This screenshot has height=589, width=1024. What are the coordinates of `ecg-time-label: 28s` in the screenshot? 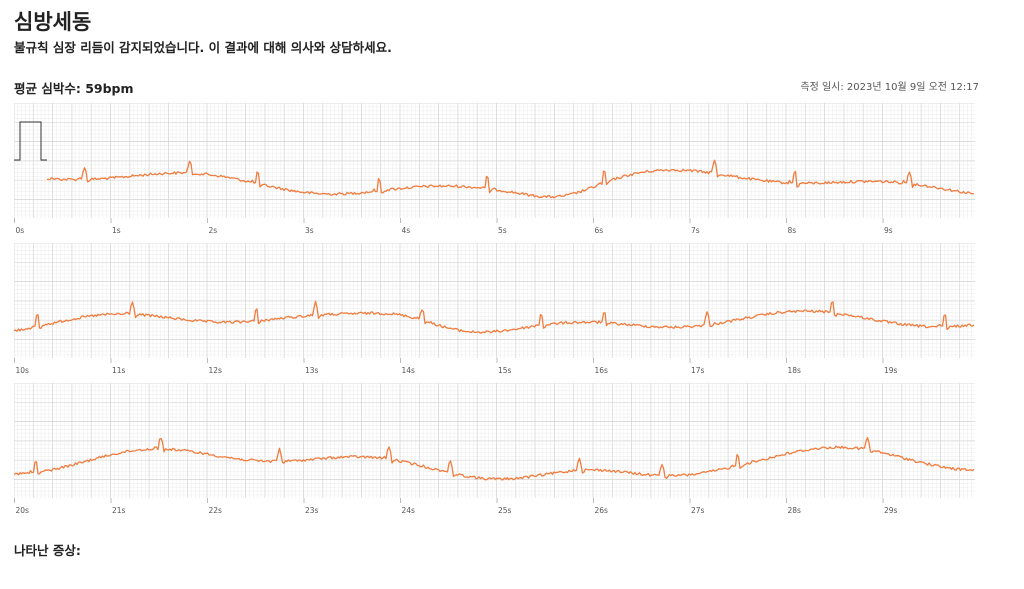 It's located at (795, 510).